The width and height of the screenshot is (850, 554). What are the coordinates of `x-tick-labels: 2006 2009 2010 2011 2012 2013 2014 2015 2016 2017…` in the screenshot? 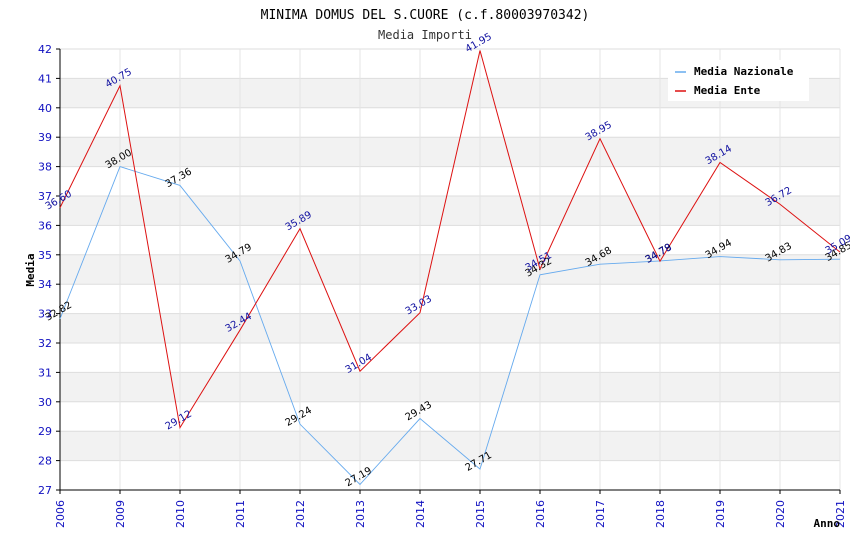 It's located at (450, 514).